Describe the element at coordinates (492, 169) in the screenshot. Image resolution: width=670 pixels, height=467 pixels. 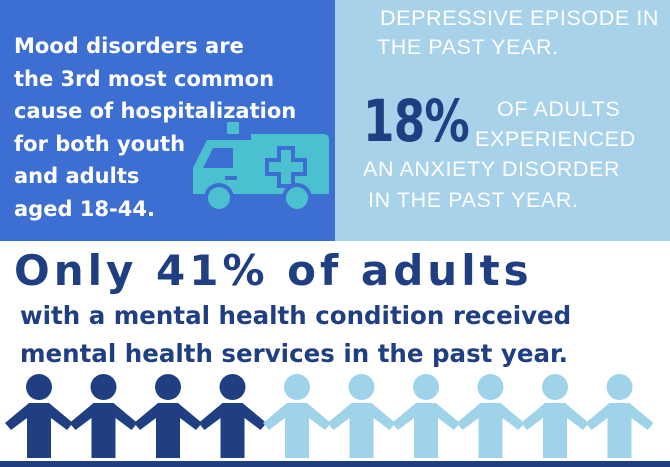
I see `anxiety-line-3: AN ANXIETY DISORDER` at that location.